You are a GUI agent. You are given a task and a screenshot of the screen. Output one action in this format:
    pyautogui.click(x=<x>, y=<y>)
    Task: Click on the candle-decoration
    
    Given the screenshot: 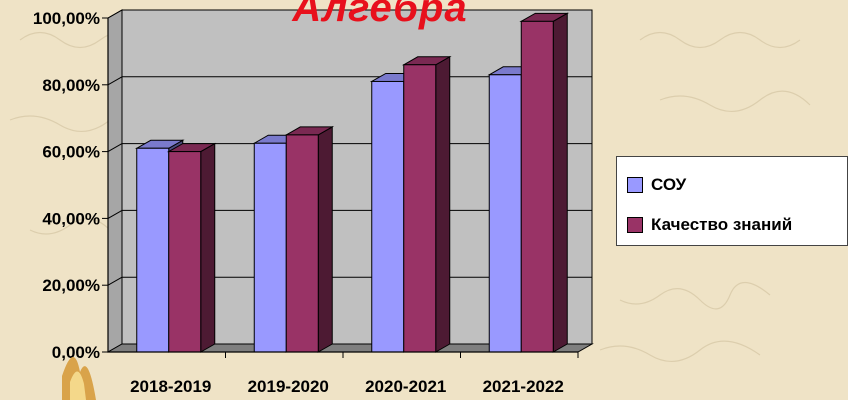 What is the action you would take?
    pyautogui.click(x=79, y=378)
    